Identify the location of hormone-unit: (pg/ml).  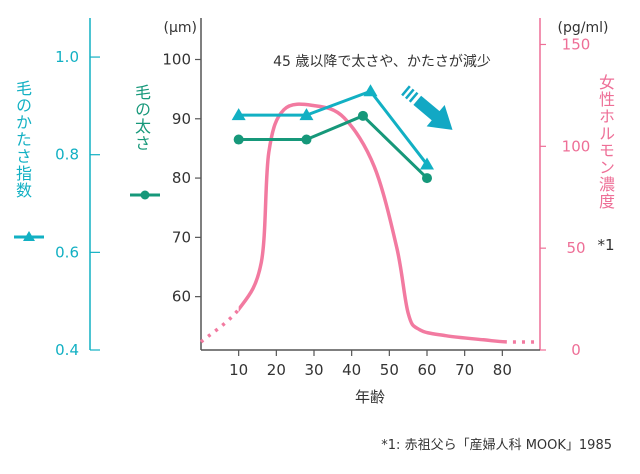
(583, 28).